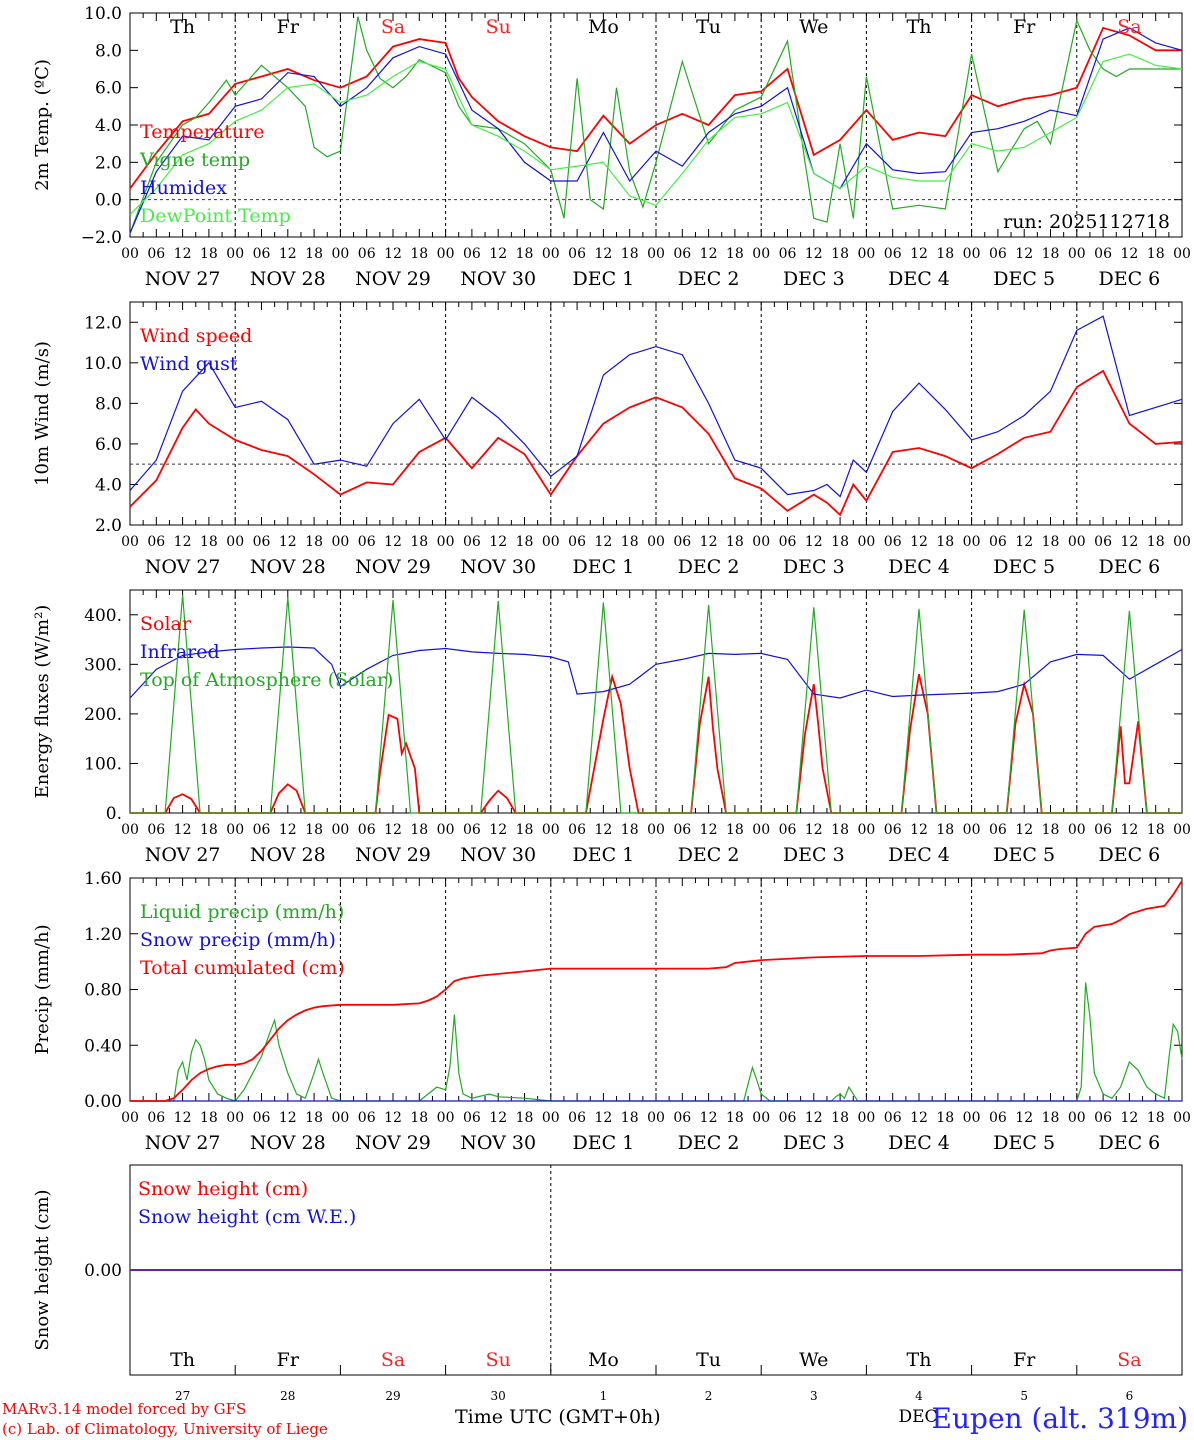 This screenshot has width=1194, height=1440. What do you see at coordinates (604, 855) in the screenshot?
I see `date-label: DEC 1` at bounding box center [604, 855].